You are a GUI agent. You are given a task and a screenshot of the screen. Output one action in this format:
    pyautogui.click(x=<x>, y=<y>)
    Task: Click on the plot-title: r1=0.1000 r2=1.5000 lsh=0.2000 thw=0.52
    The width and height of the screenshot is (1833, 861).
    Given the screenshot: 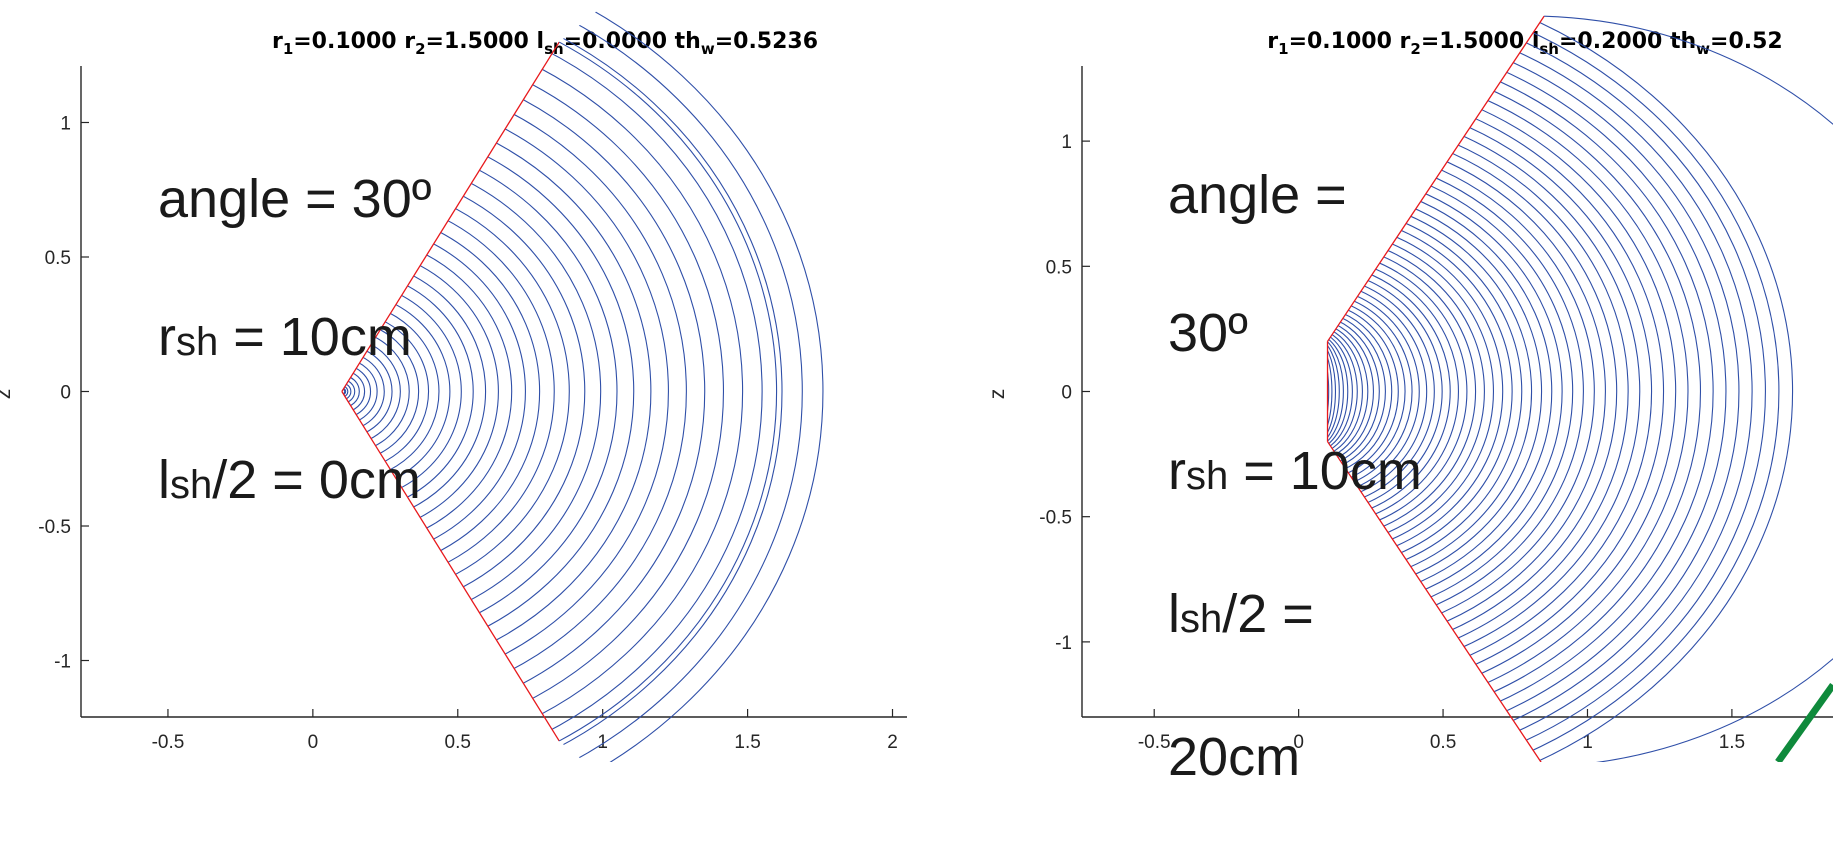 What is the action you would take?
    pyautogui.click(x=1524, y=43)
    